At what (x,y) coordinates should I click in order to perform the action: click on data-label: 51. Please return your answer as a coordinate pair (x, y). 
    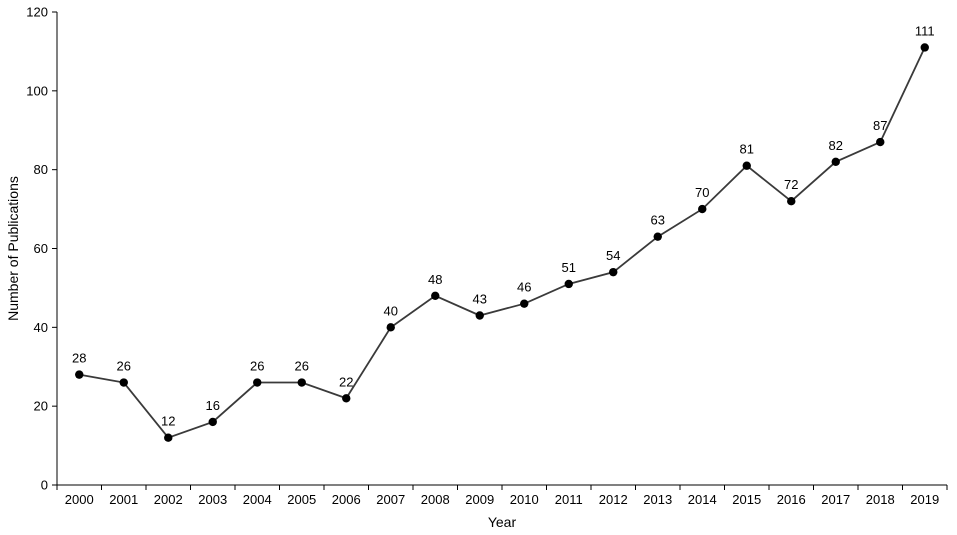
    Looking at the image, I should click on (569, 267).